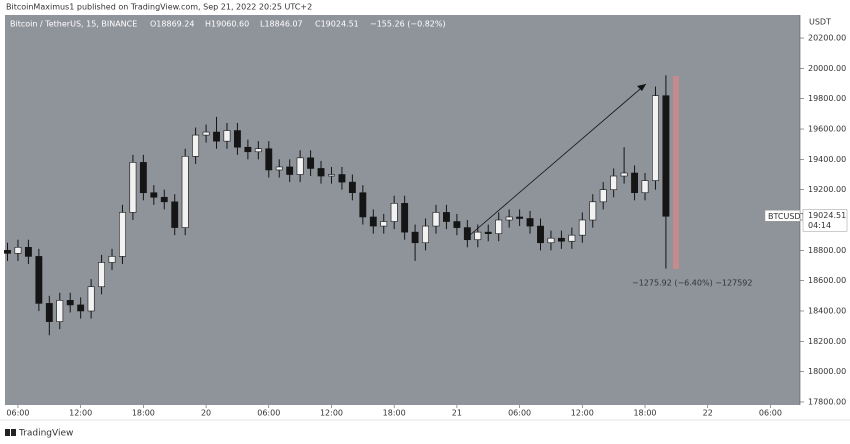 The image size is (850, 444). Describe the element at coordinates (206, 413) in the screenshot. I see `x-tick-label: 20` at that location.